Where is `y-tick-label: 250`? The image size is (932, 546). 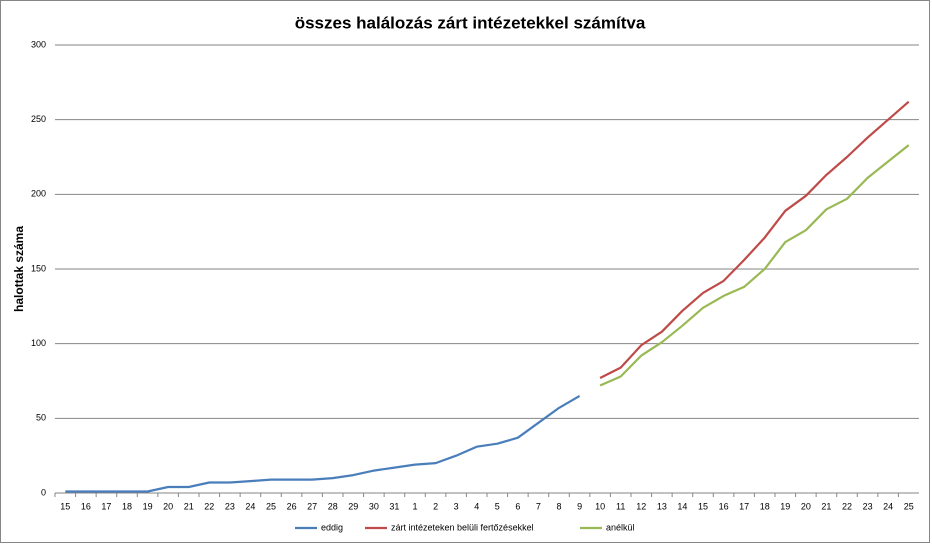 y-tick-label: 250 is located at coordinates (38, 119).